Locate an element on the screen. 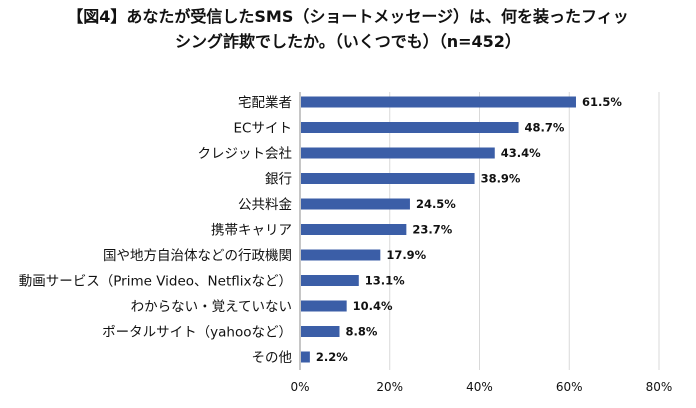 Image resolution: width=696 pixels, height=408 pixels. category-label: わからない・覚えていない is located at coordinates (211, 307).